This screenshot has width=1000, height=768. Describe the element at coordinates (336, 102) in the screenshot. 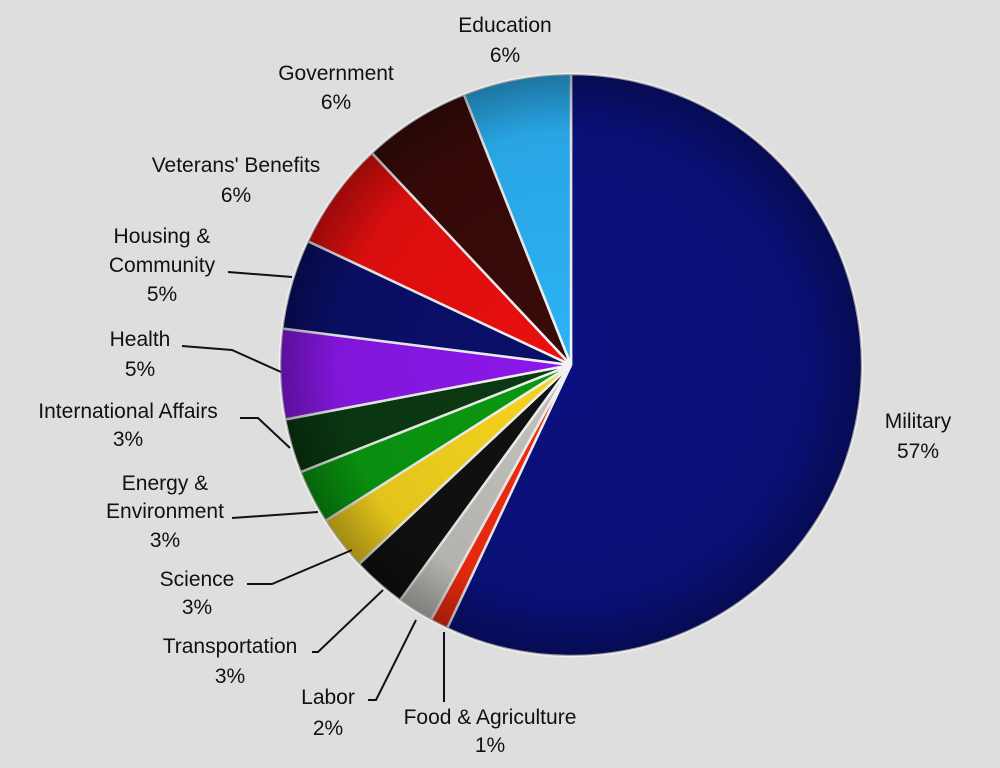

I see `slice-percent-government: 6%` at that location.